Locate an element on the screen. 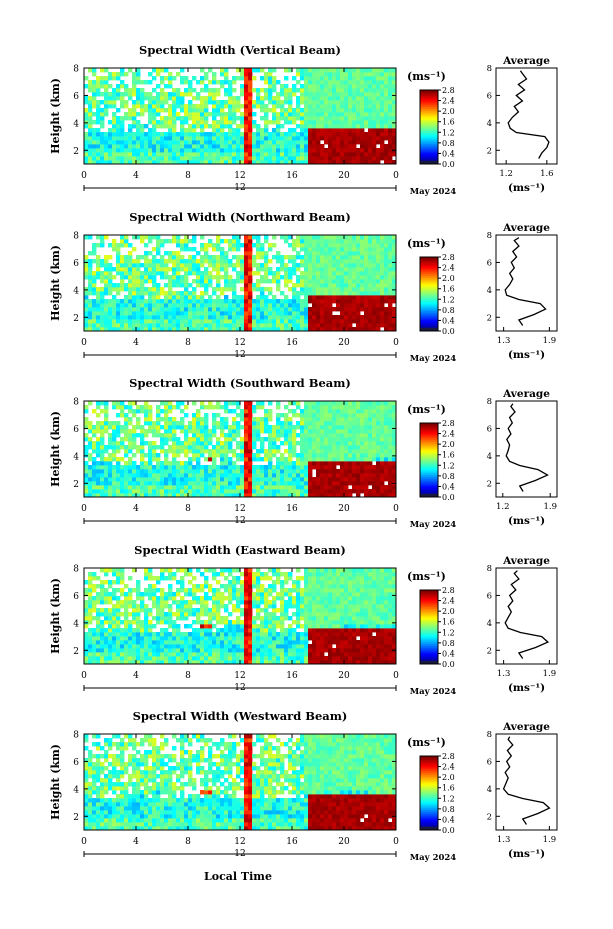  x-tick-label: 20 is located at coordinates (344, 176).